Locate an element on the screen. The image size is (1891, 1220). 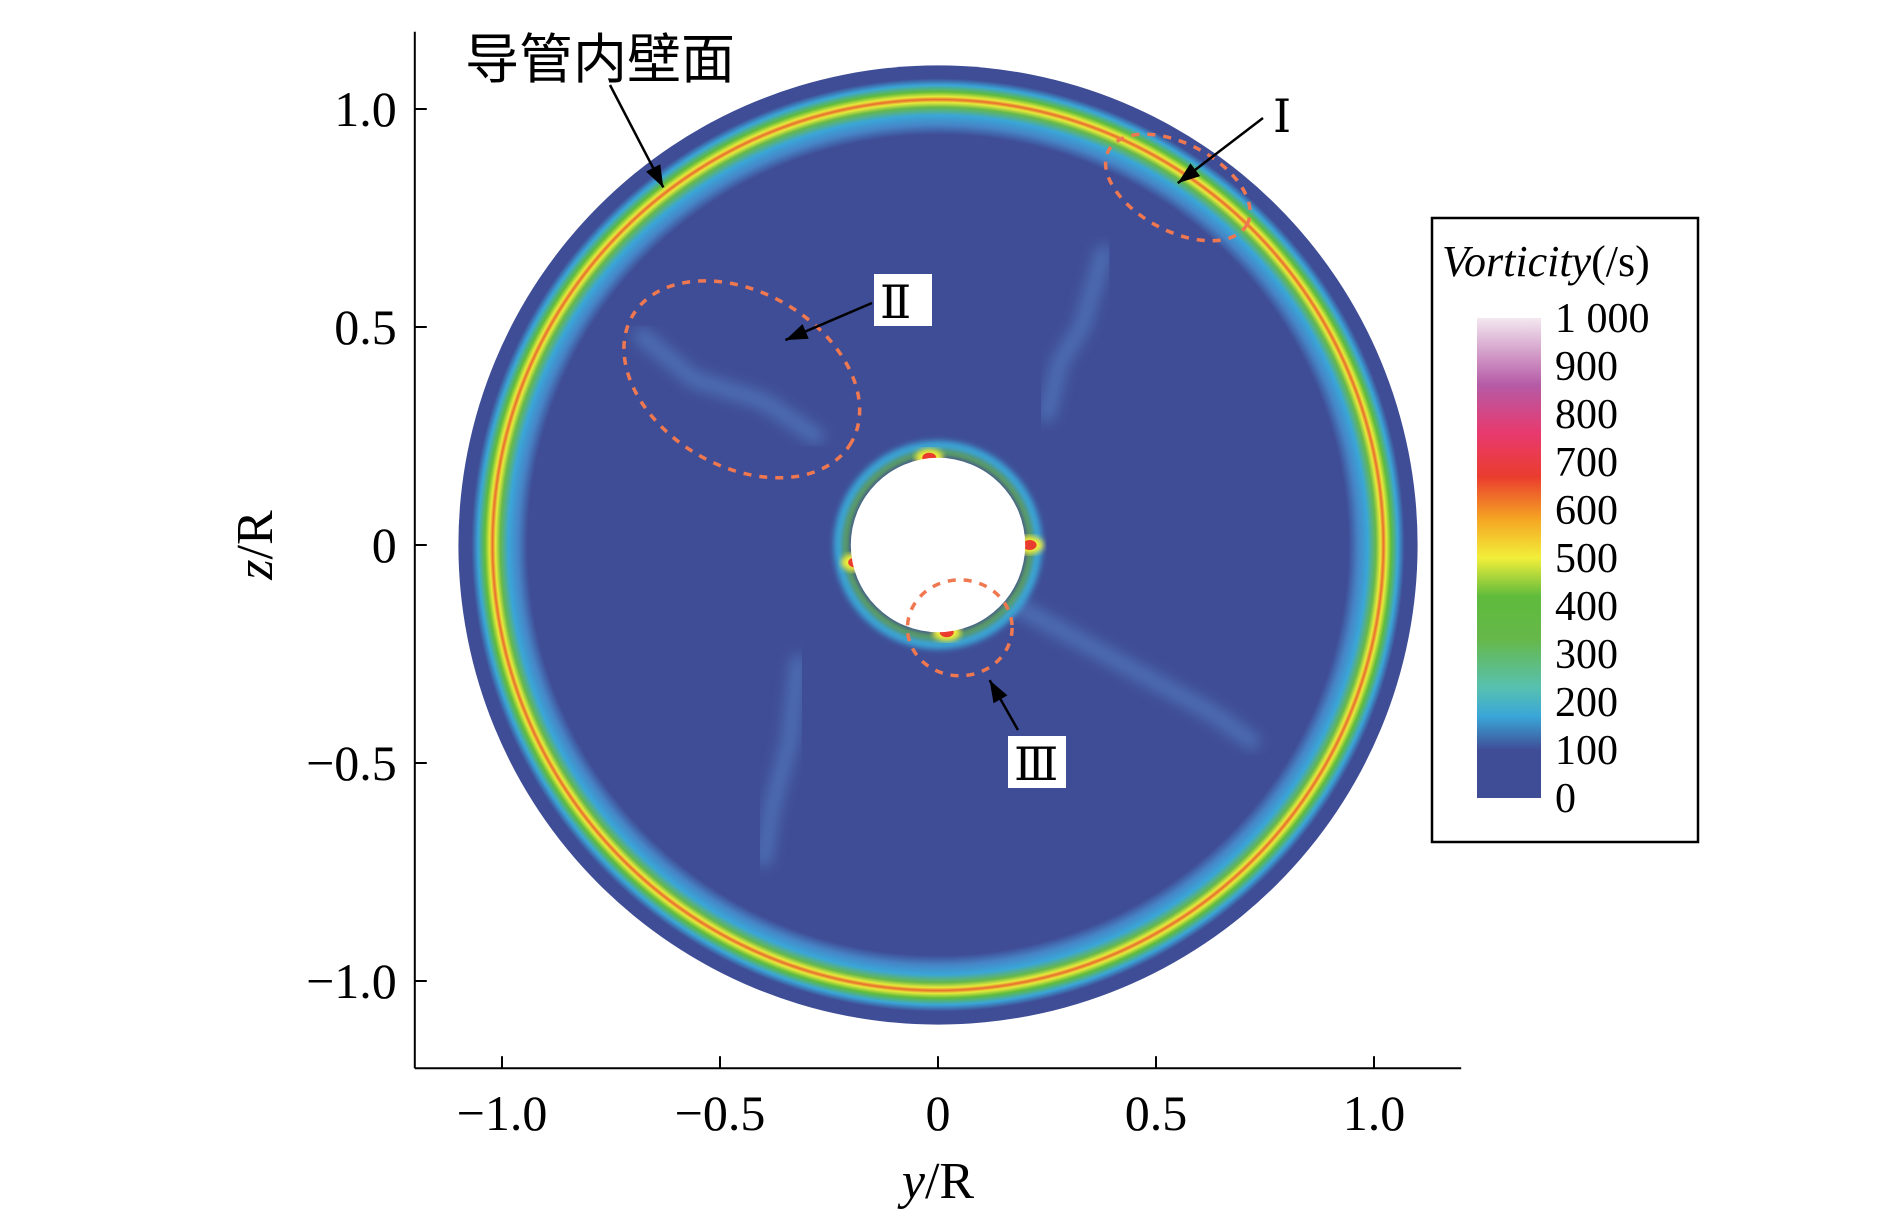
x-axis-title-main: y is located at coordinates (911, 1181).